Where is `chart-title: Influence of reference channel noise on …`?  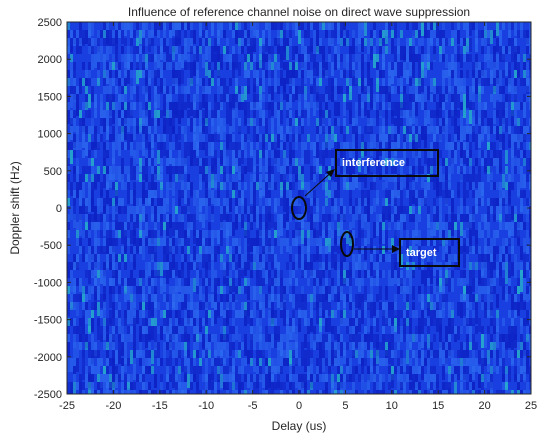
chart-title: Influence of reference channel noise on … is located at coordinates (299, 12).